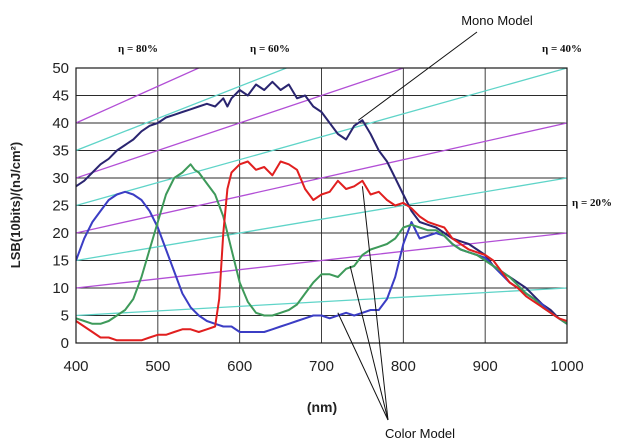 The height and width of the screenshot is (443, 625). I want to click on x-tick-label-400: 400, so click(75, 366).